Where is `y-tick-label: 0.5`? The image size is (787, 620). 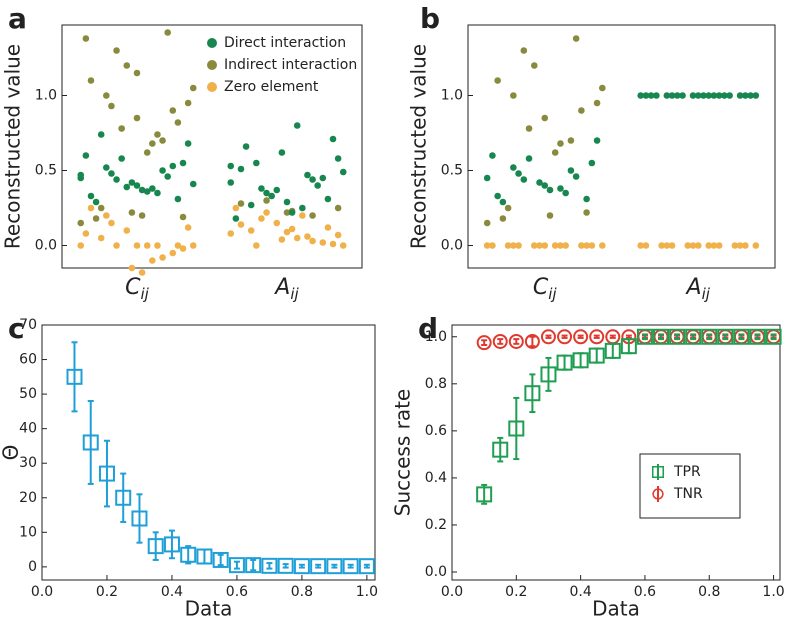
y-tick-label: 0.5 is located at coordinates (46, 171).